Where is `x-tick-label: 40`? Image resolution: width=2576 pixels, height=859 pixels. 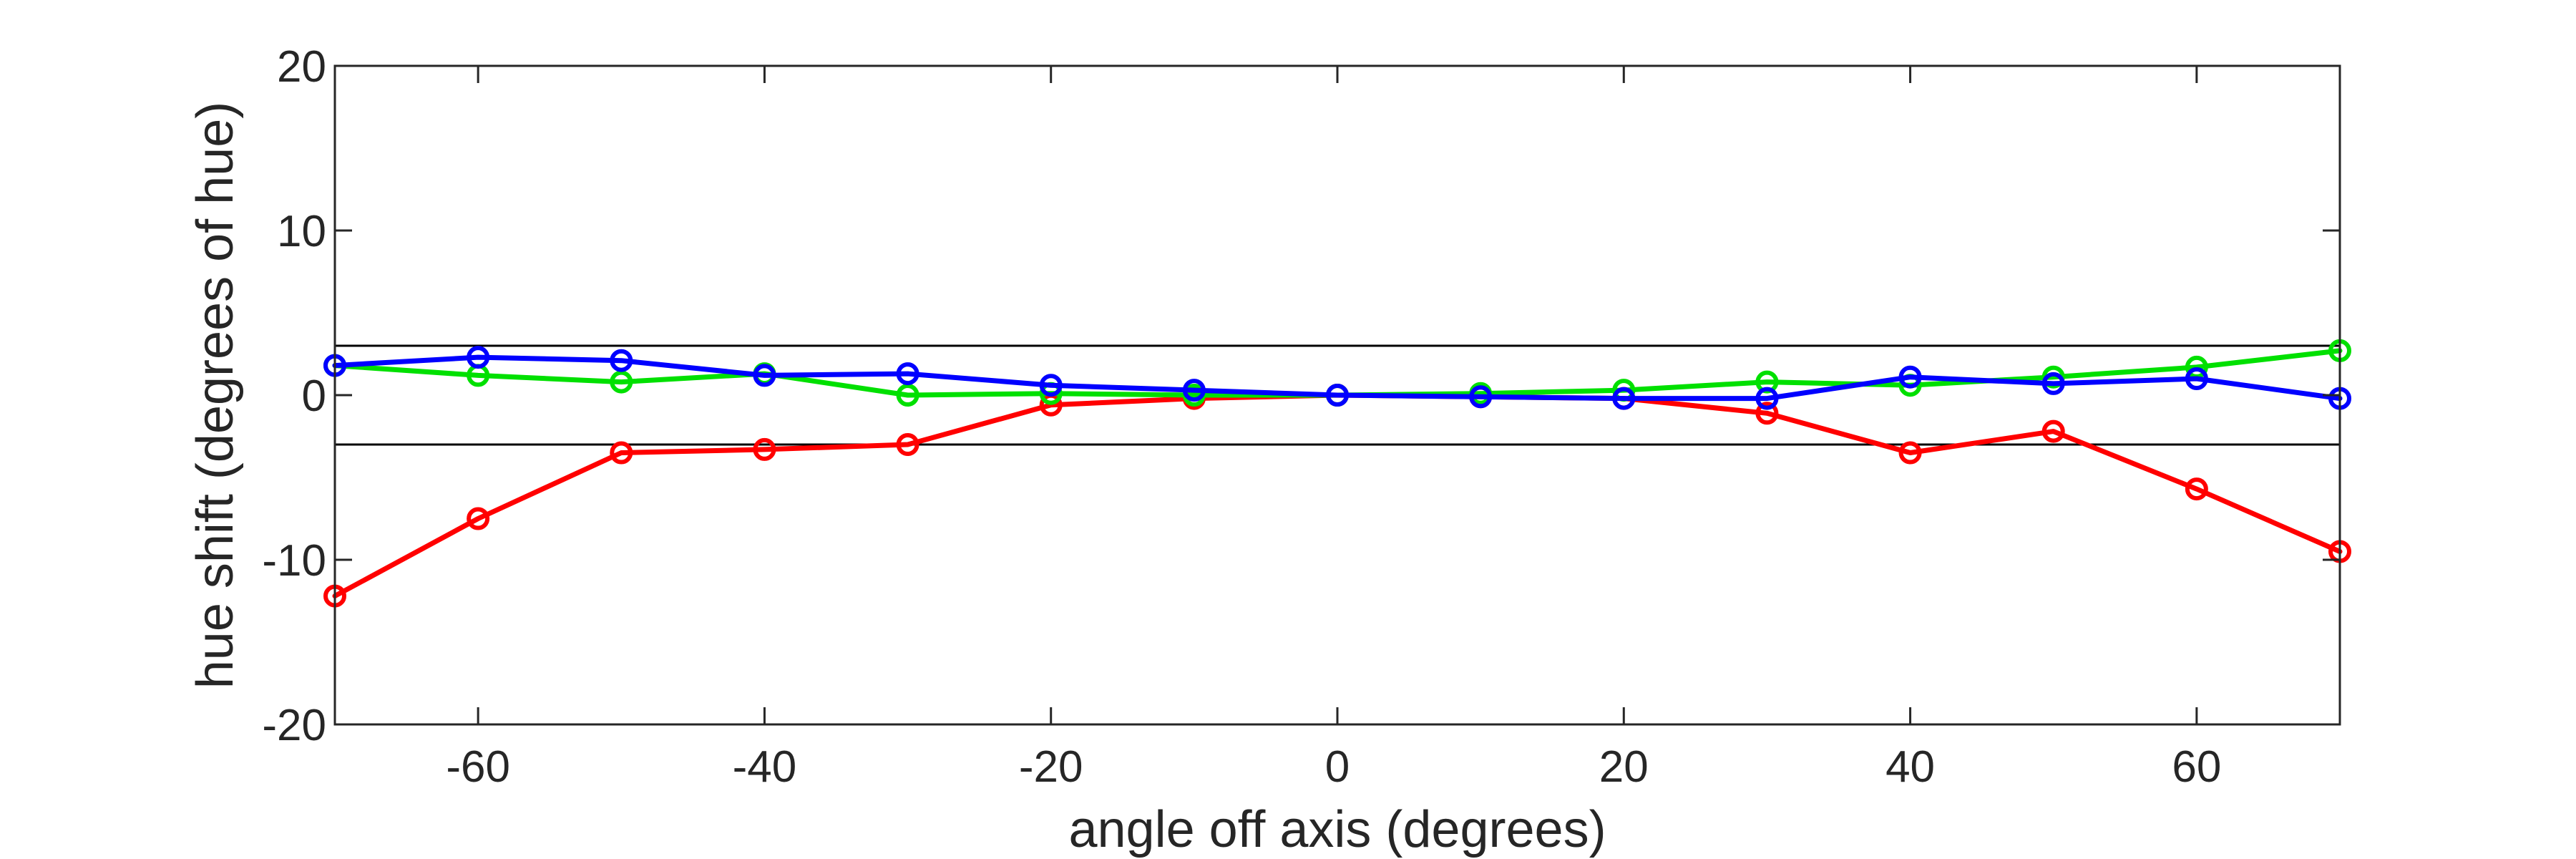
x-tick-label: 40 is located at coordinates (1910, 767).